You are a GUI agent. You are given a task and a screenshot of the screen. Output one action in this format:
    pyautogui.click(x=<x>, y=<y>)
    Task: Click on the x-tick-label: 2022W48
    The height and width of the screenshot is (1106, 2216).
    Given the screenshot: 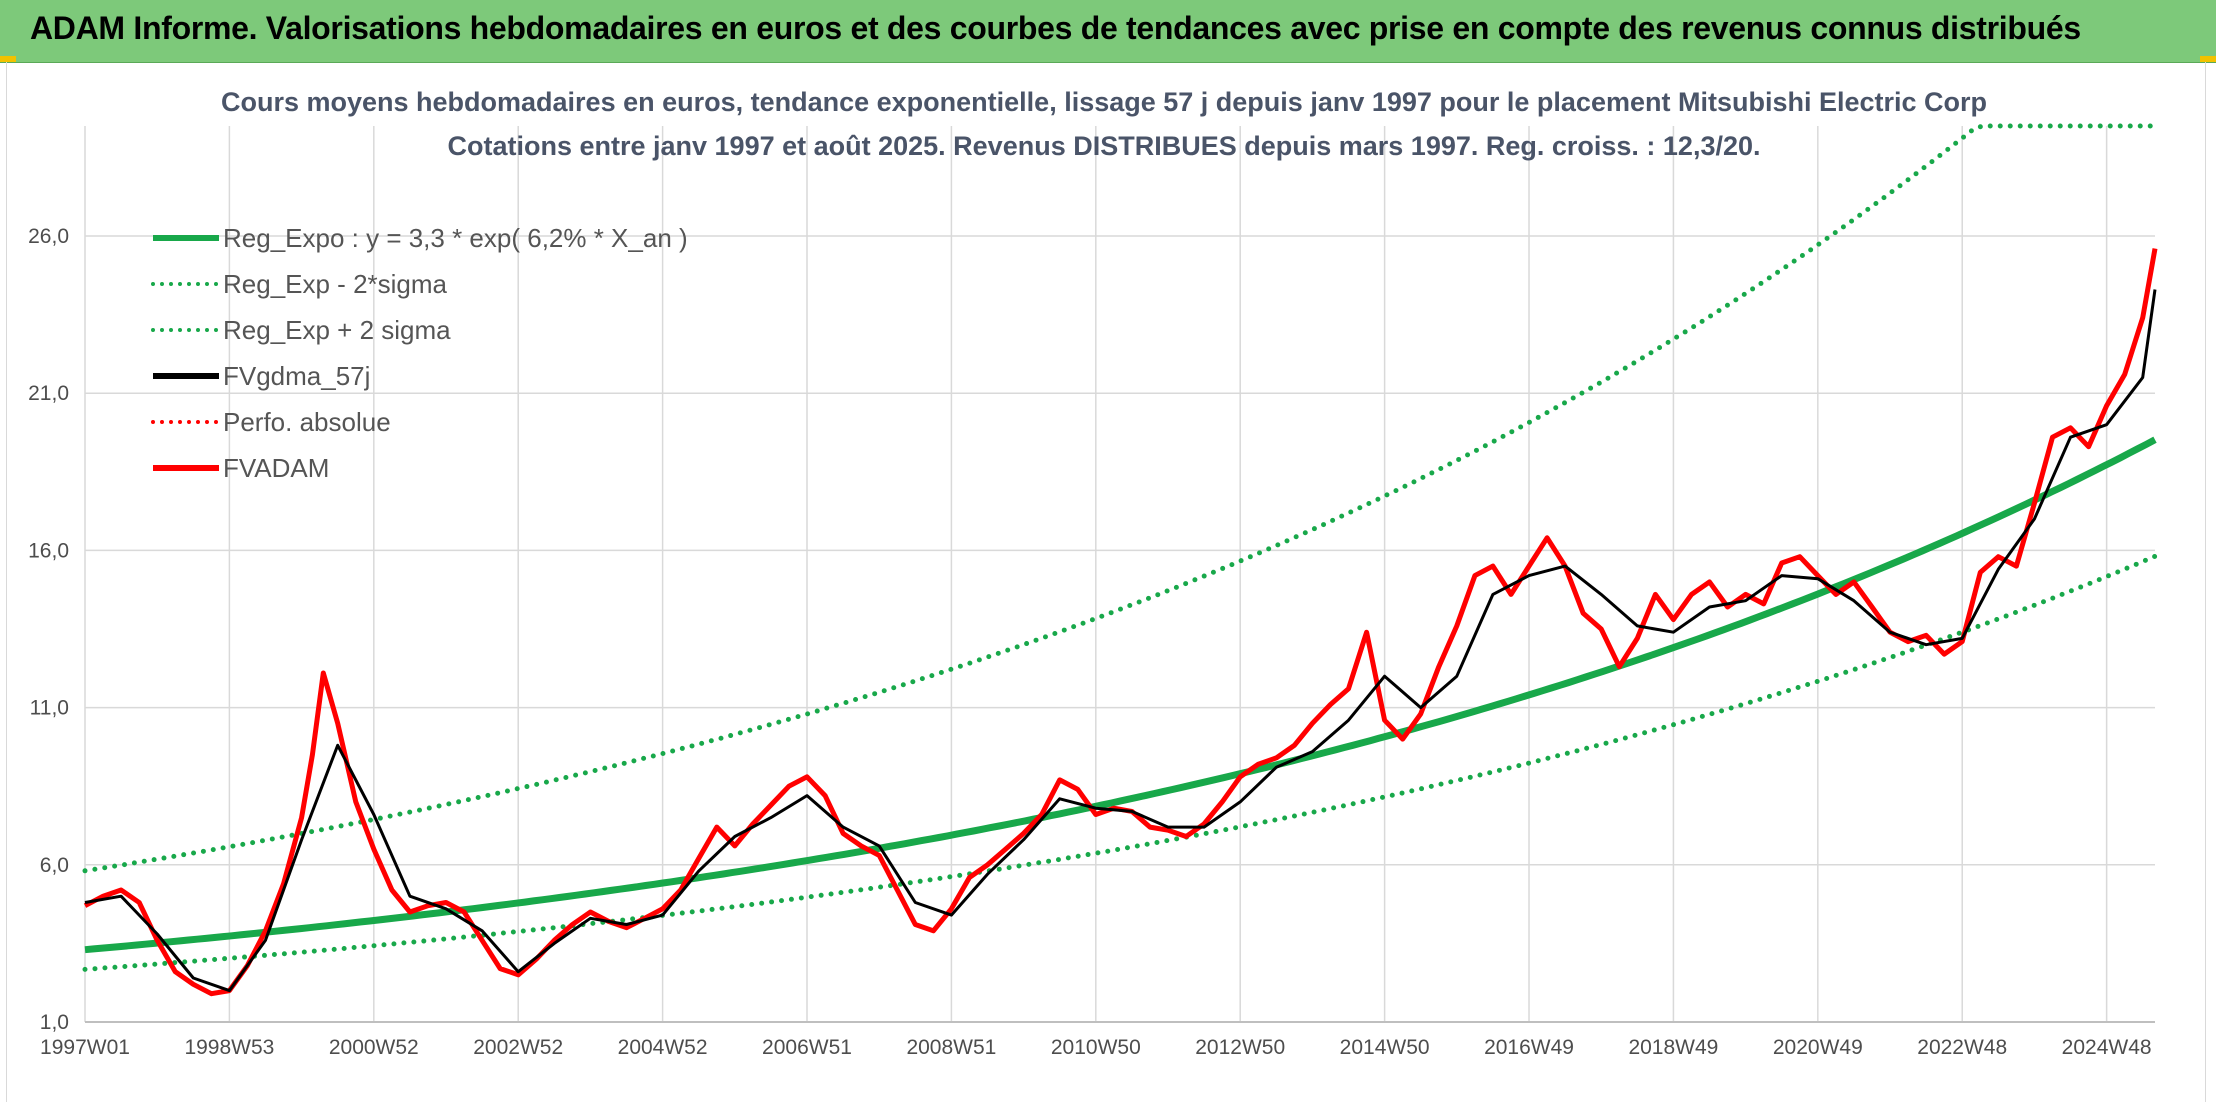 What is the action you would take?
    pyautogui.click(x=1962, y=1047)
    